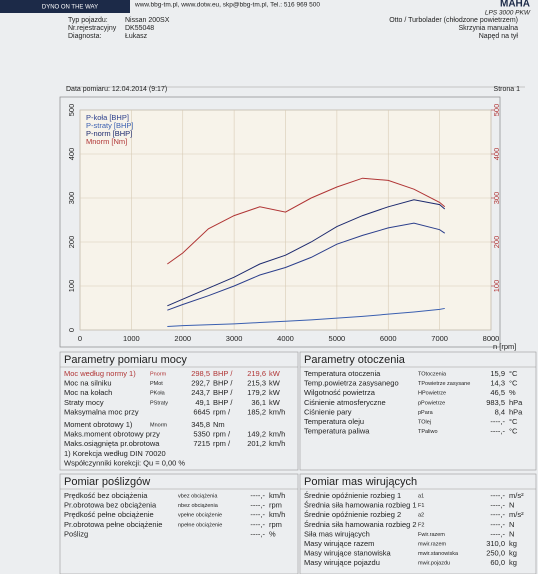 The height and width of the screenshot is (574, 538). I want to click on cell-label: Prędkość pełne obciążenie, so click(109, 514).